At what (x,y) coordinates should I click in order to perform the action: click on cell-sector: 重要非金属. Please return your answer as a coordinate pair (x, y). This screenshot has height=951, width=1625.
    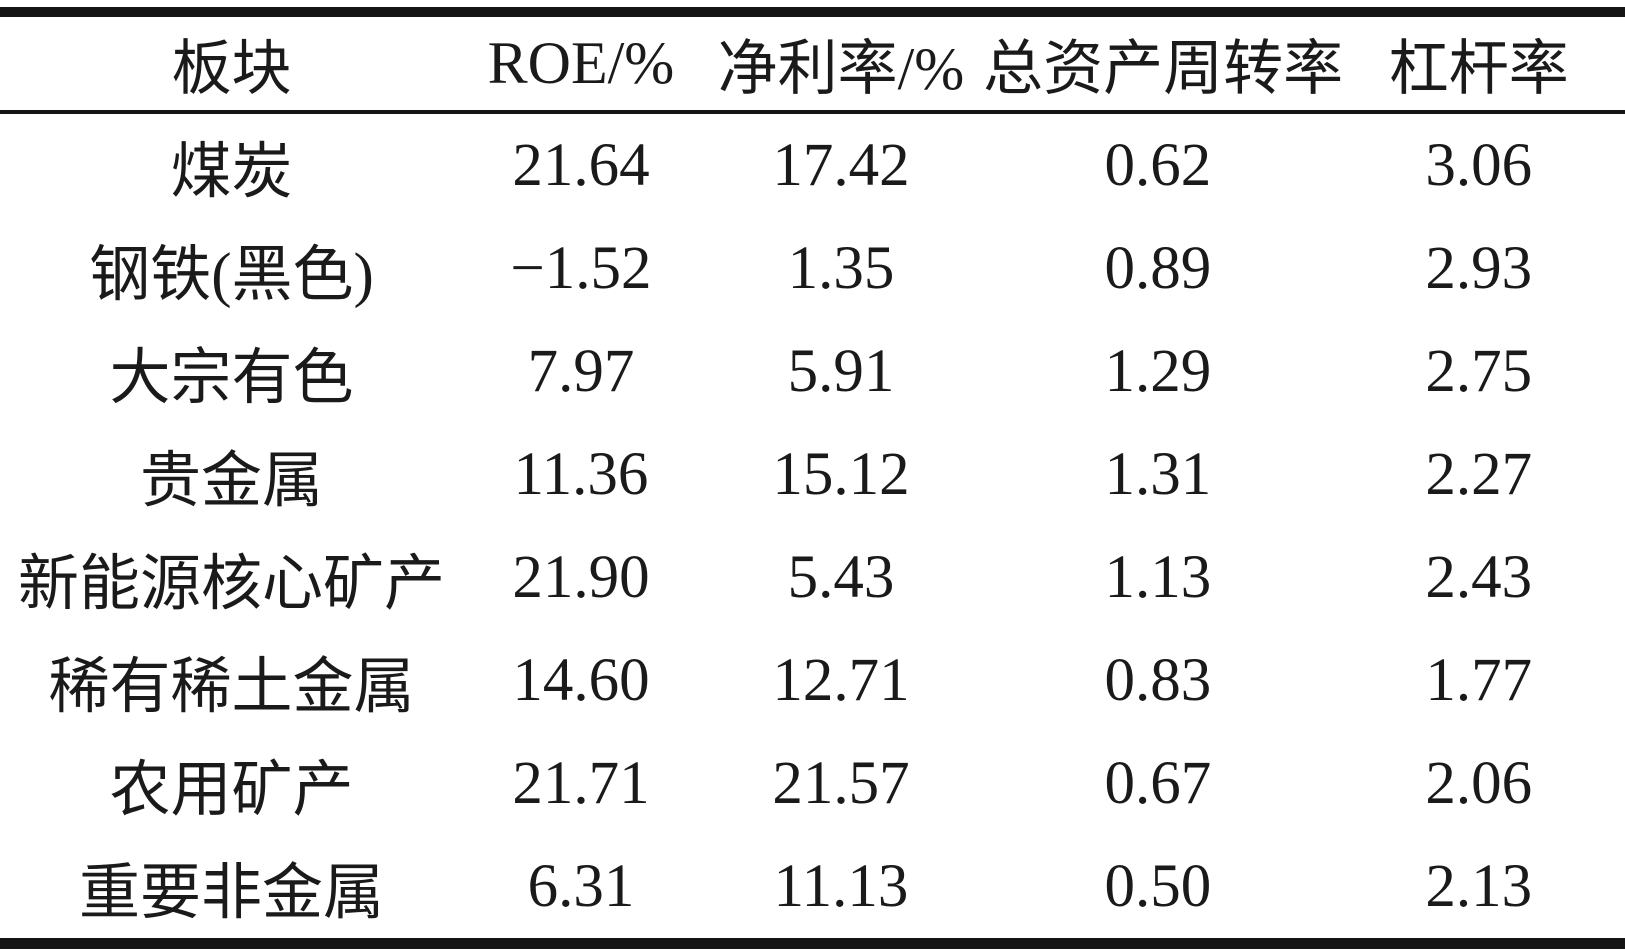
    Looking at the image, I should click on (232, 893).